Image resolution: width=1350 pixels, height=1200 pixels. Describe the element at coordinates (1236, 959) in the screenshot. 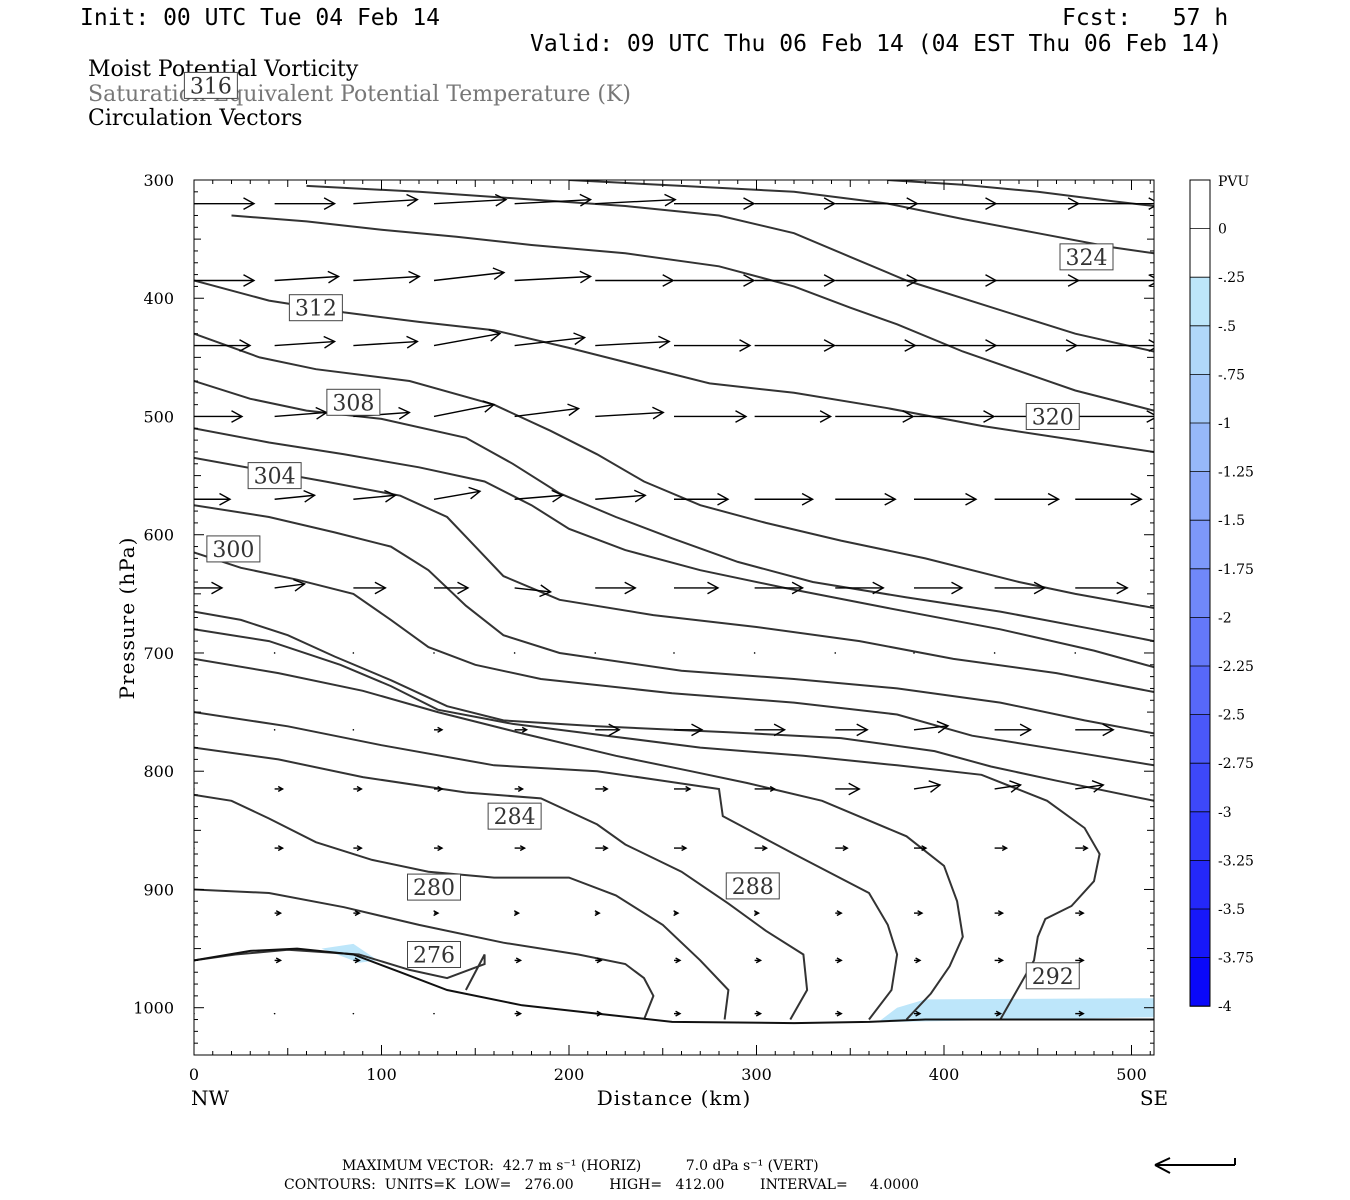

I see `colorbar-tick-label: -3.75` at that location.